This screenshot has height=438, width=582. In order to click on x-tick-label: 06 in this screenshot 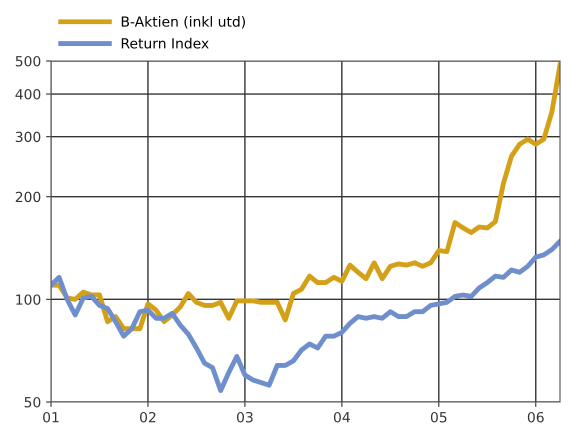, I will do `click(536, 417)`.